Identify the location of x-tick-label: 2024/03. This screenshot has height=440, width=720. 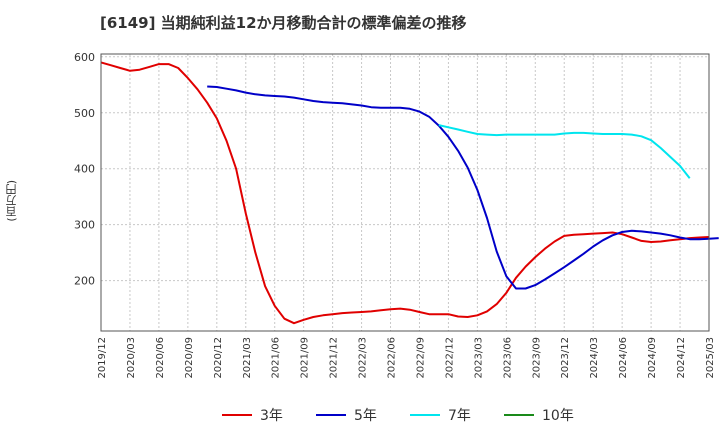
(594, 358).